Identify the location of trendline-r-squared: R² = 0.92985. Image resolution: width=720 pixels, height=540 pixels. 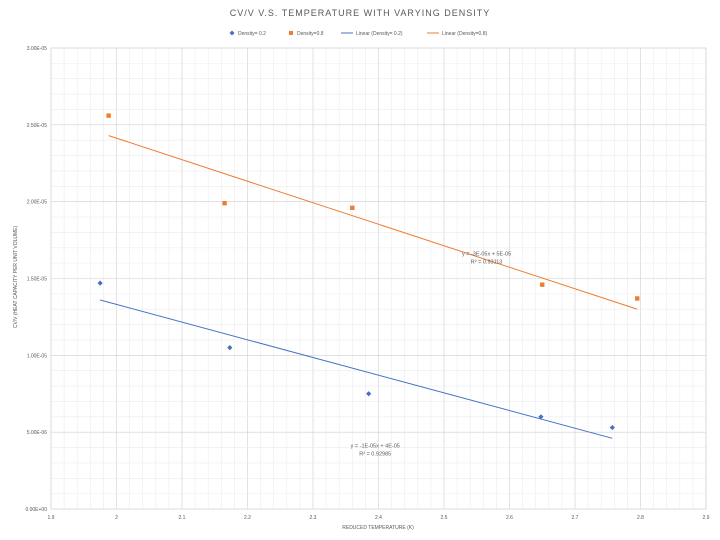
(375, 455).